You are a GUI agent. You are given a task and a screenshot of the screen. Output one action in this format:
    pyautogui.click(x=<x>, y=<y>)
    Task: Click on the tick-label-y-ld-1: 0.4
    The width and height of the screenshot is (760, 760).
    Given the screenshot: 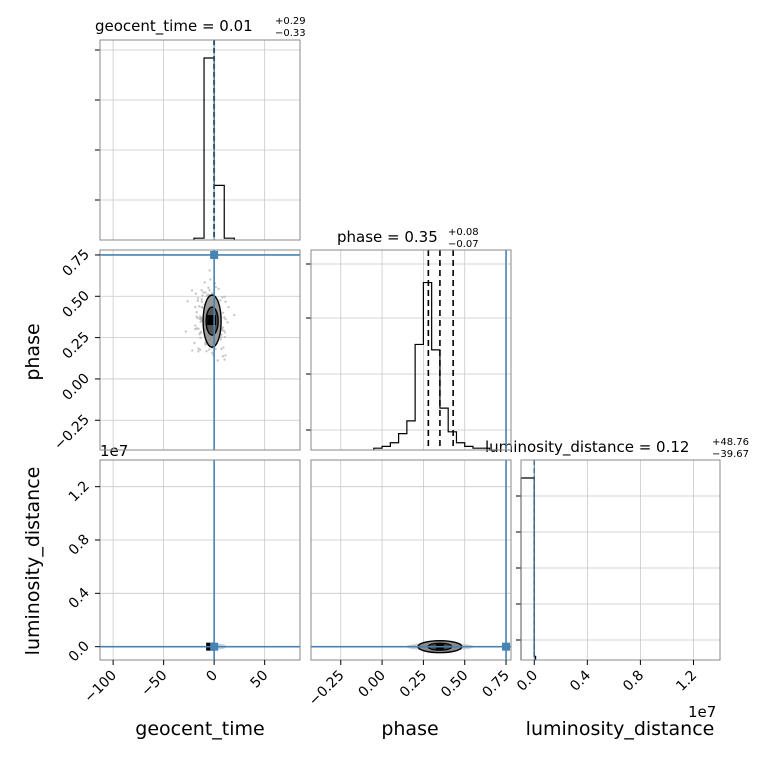 What is the action you would take?
    pyautogui.click(x=79, y=598)
    